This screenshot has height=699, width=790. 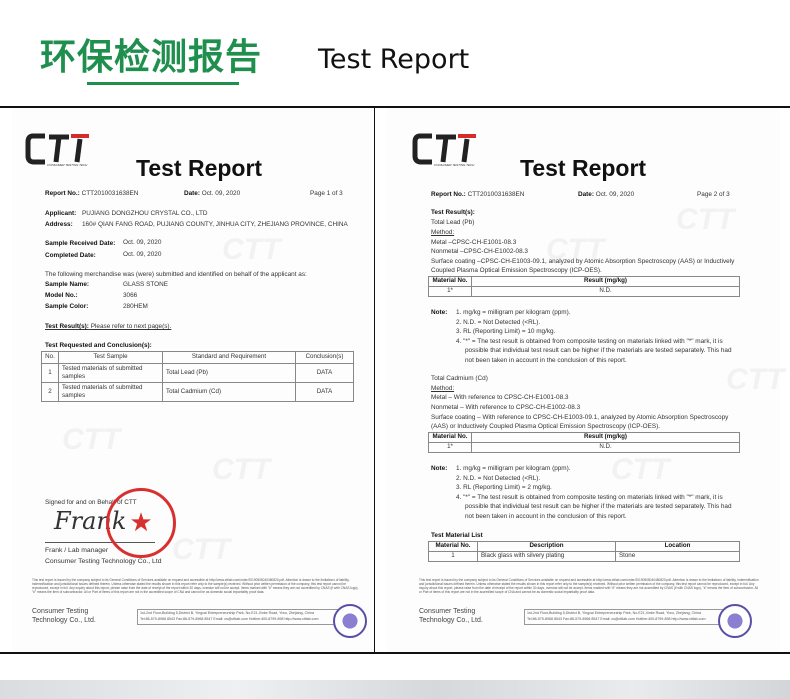 I want to click on page-number: Page 2 of 3, so click(x=713, y=194).